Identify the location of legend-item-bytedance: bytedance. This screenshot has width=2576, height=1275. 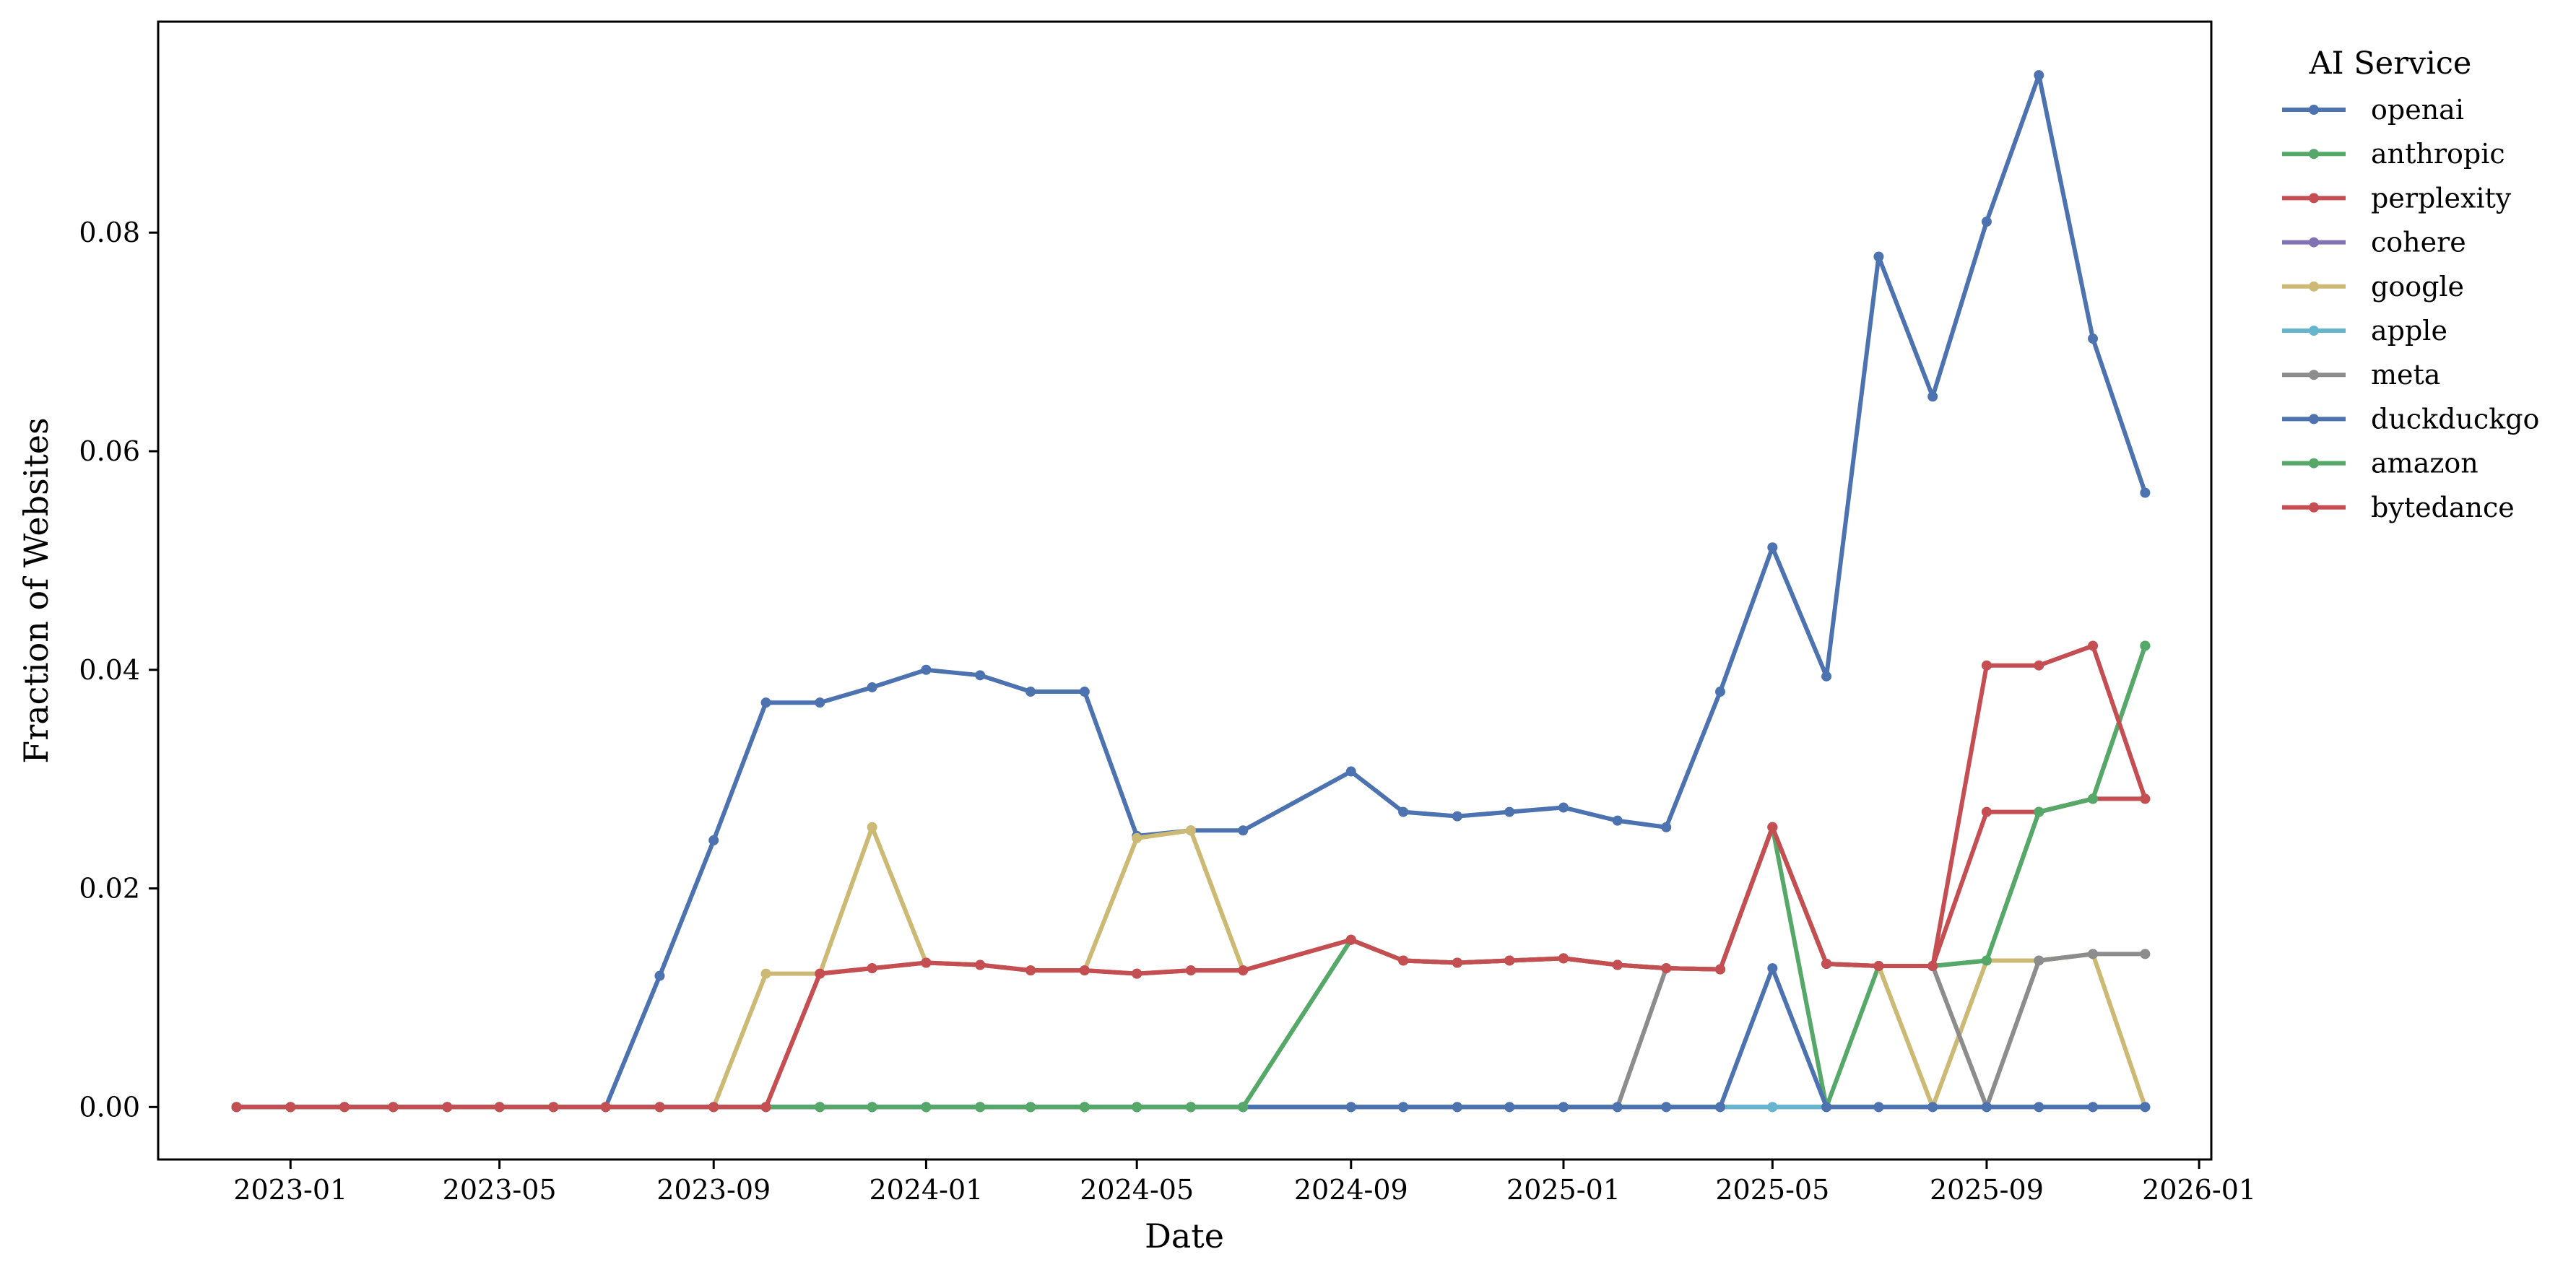
(2398, 507).